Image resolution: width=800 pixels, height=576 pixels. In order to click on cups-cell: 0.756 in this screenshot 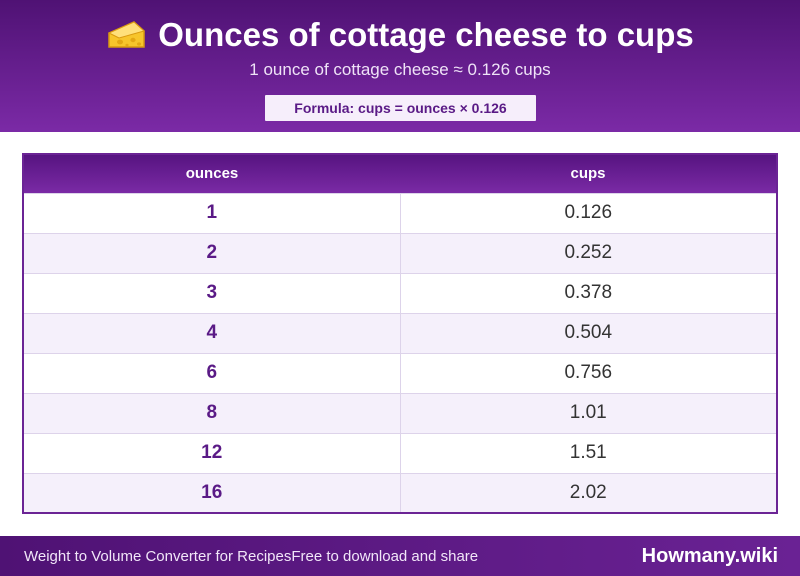, I will do `click(588, 372)`.